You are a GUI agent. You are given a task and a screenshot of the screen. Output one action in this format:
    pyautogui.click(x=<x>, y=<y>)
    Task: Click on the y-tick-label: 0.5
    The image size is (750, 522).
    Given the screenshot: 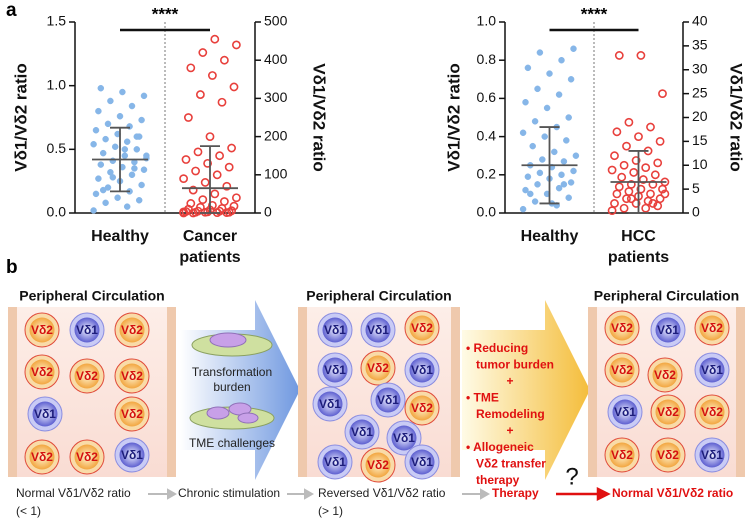 What is the action you would take?
    pyautogui.click(x=57, y=148)
    